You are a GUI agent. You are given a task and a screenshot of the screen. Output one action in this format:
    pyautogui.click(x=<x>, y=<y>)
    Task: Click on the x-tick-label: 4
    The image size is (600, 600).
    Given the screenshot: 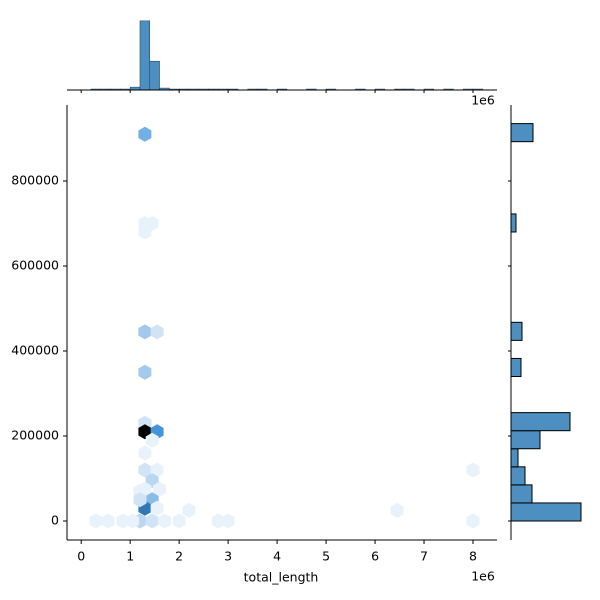 What is the action you would take?
    pyautogui.click(x=277, y=556)
    